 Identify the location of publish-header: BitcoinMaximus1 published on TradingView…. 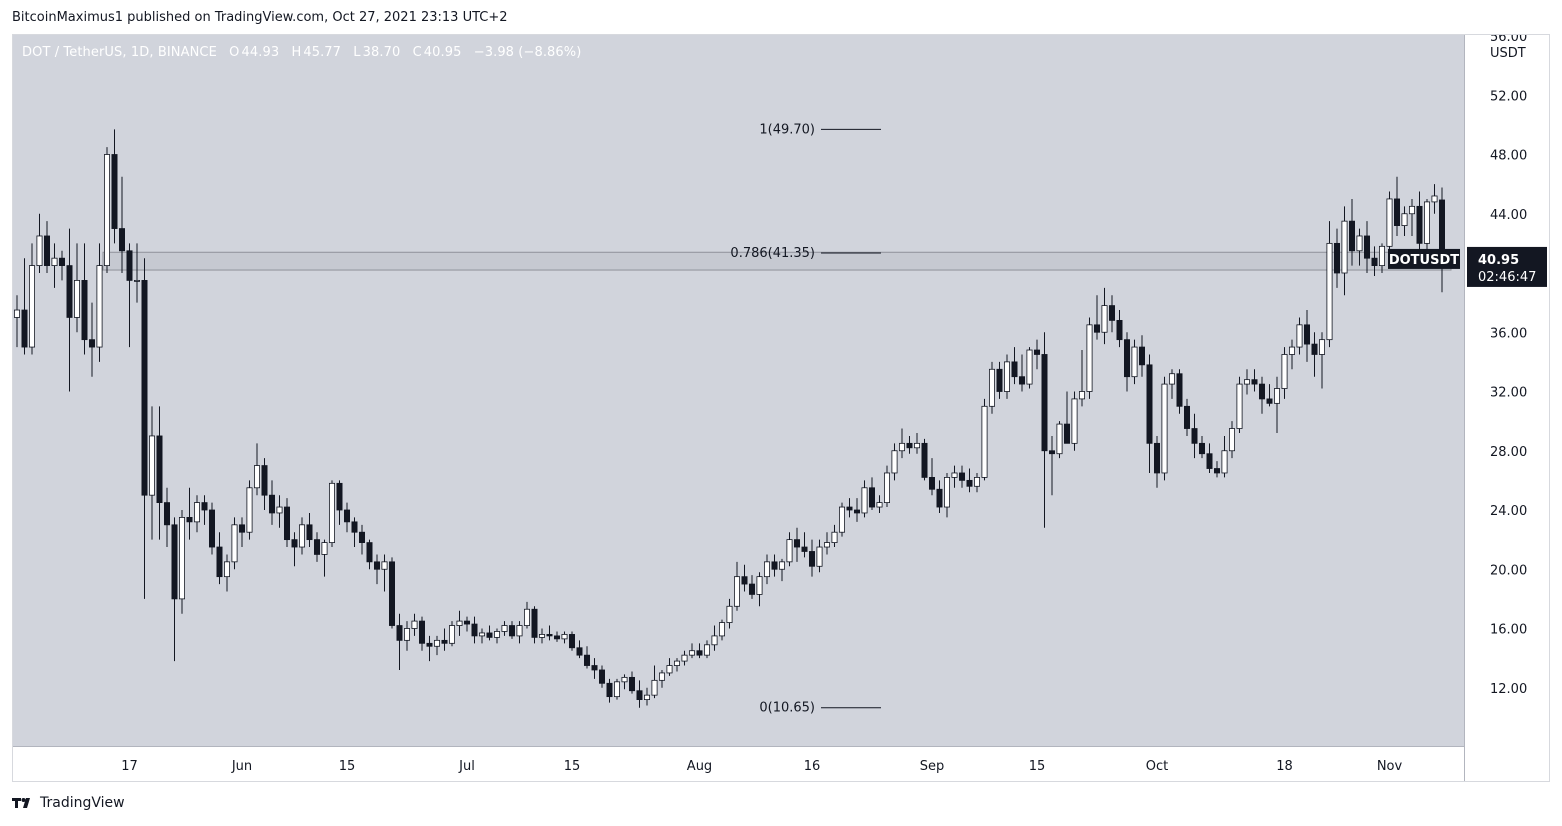
(260, 17).